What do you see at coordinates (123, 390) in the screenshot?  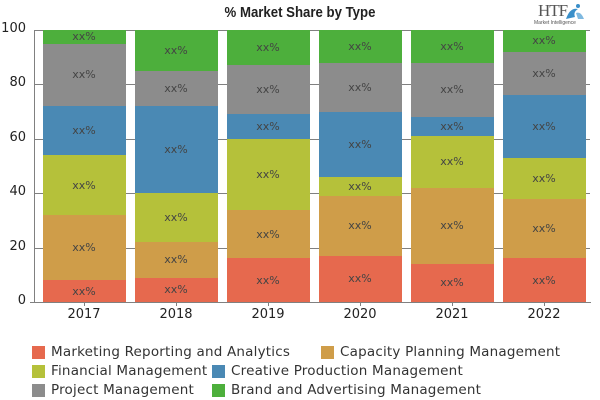 I see `legend-label: Project Management` at bounding box center [123, 390].